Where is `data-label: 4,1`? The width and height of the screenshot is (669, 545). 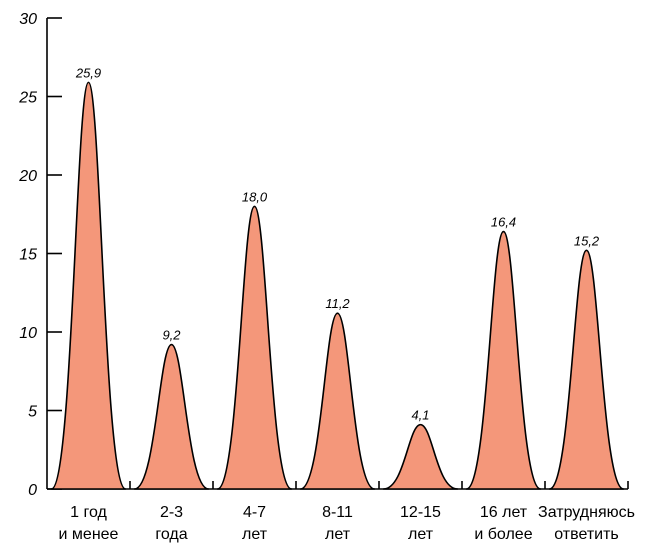 data-label: 4,1 is located at coordinates (420, 415).